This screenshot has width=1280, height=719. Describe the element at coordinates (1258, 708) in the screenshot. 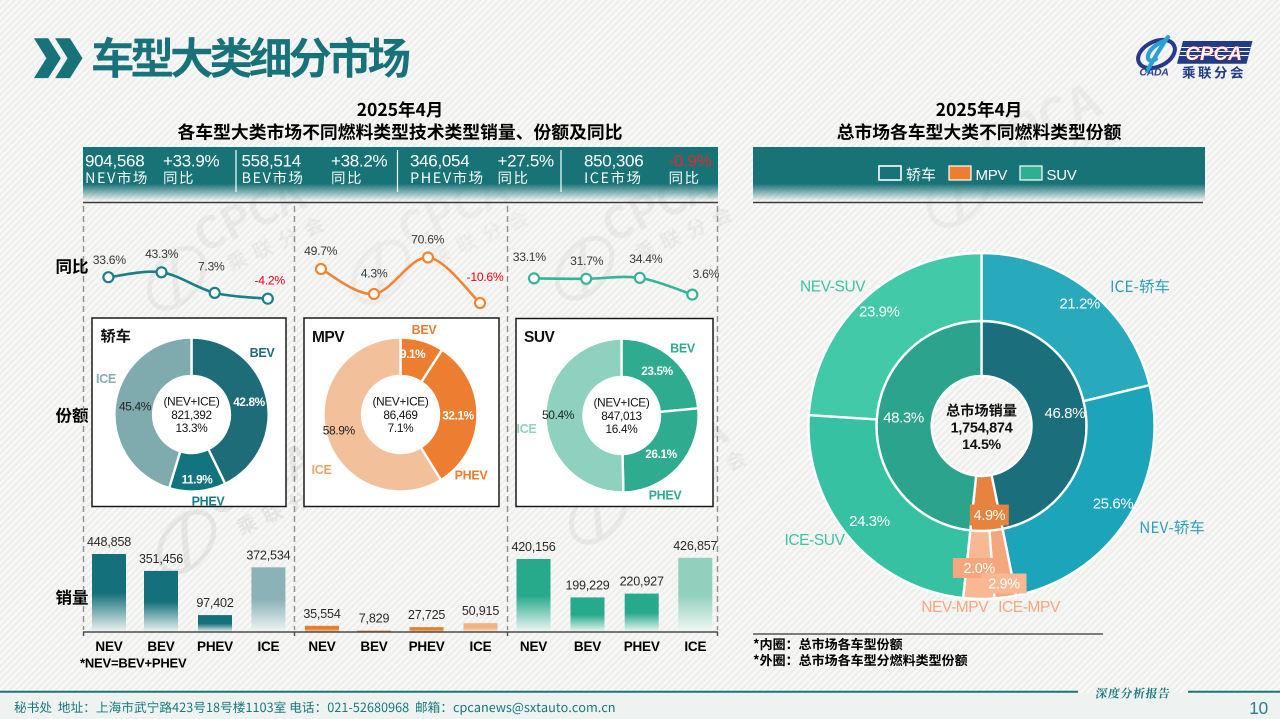

I see `svg-text: 10` at that location.